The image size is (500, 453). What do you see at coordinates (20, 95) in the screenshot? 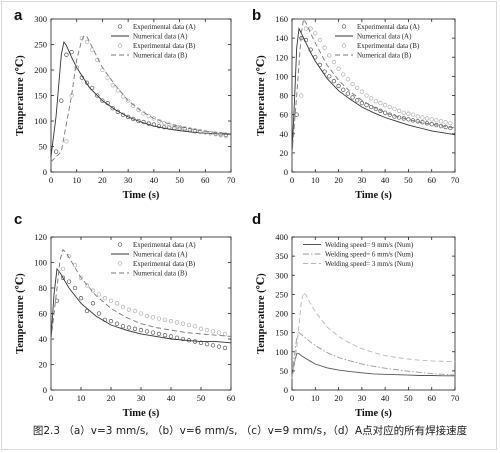
I see `y-axis-label: Temperature (℃)` at bounding box center [20, 95].